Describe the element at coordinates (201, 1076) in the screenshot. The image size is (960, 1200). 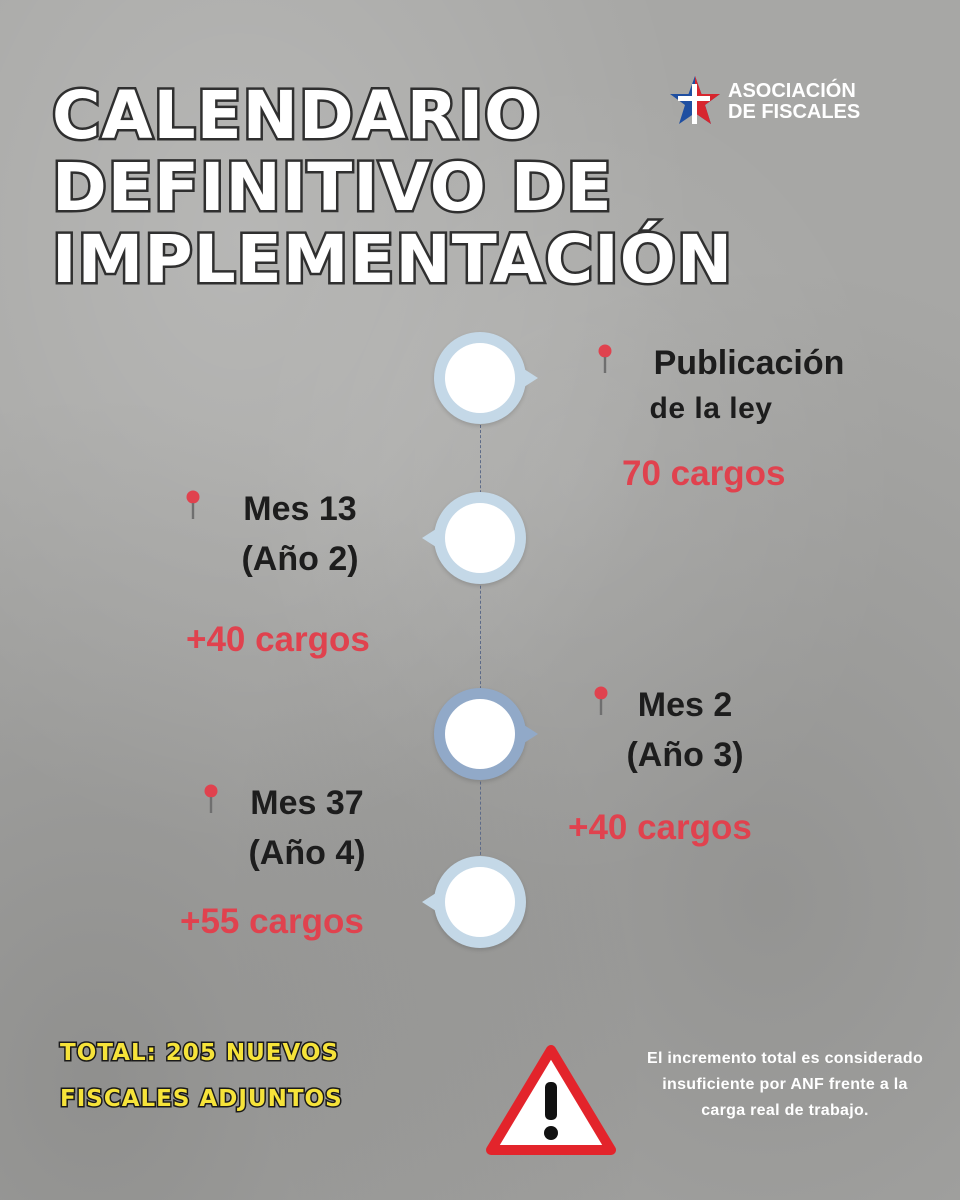
I see `total-summary: TOTAL: 205 NUEVOS FISCALES ADJUNTOS` at that location.